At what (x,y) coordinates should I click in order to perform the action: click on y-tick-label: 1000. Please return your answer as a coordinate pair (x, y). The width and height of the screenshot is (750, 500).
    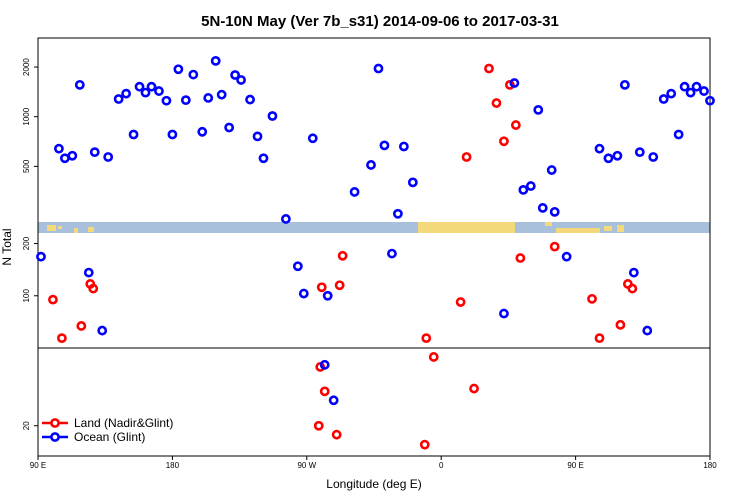
    Looking at the image, I should click on (26, 116).